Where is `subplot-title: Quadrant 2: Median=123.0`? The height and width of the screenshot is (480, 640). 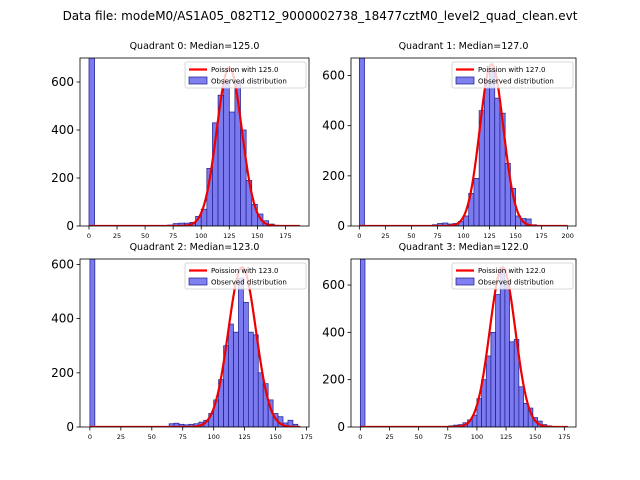
subplot-title: Quadrant 2: Median=123.0 is located at coordinates (195, 247).